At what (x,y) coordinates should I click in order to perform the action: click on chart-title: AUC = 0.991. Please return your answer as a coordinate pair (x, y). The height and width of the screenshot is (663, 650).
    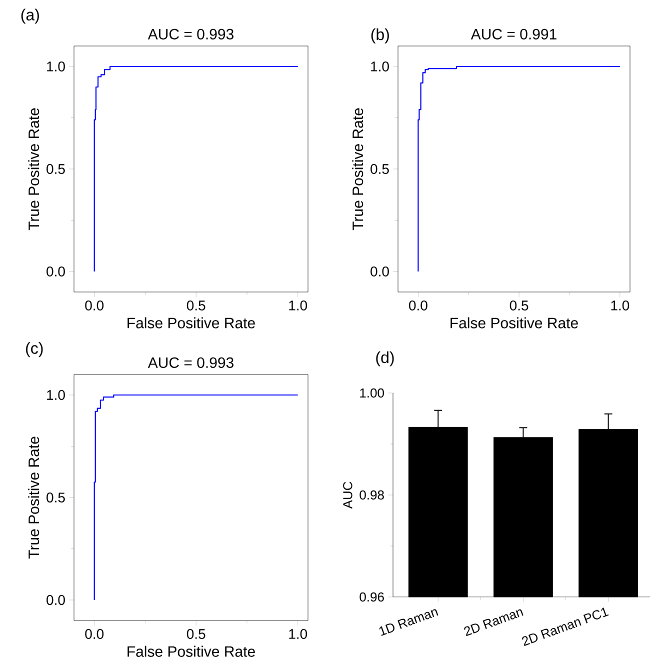
    Looking at the image, I should click on (513, 34).